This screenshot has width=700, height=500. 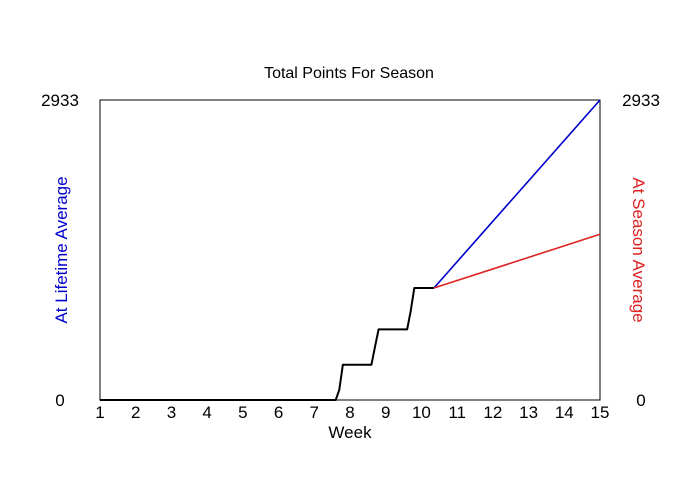 What do you see at coordinates (564, 412) in the screenshot?
I see `x-tick-label: 14` at bounding box center [564, 412].